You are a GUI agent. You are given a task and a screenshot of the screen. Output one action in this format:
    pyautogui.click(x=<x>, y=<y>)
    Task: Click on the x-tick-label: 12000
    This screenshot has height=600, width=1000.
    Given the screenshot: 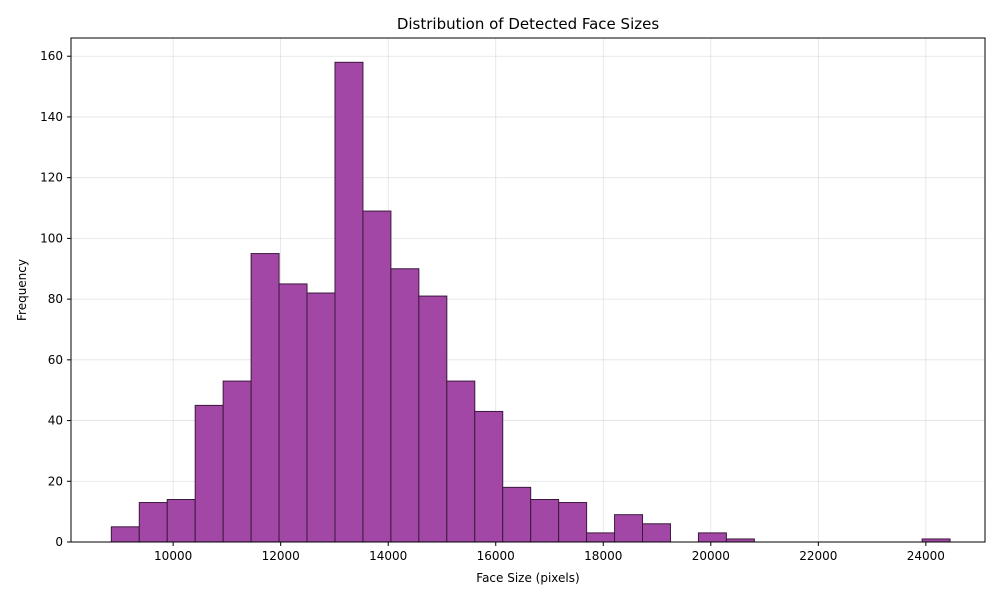 What is the action you would take?
    pyautogui.click(x=281, y=556)
    